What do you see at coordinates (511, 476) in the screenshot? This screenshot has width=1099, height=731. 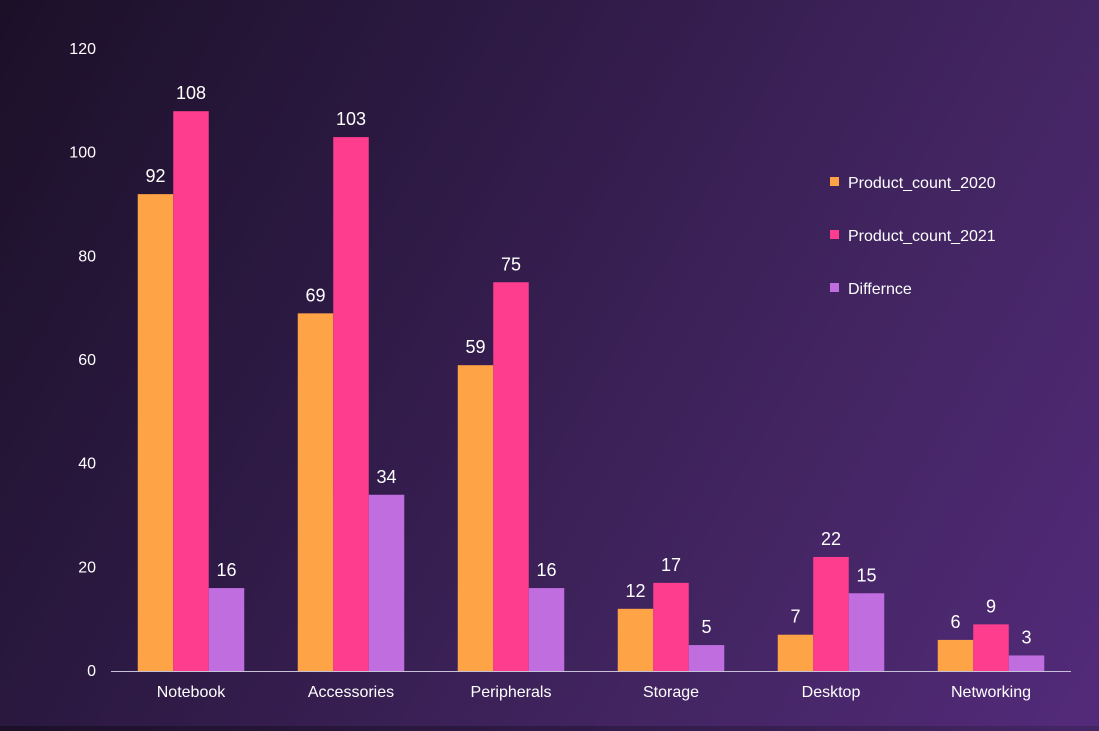 I see `bar-product-count-2021-peripherals` at bounding box center [511, 476].